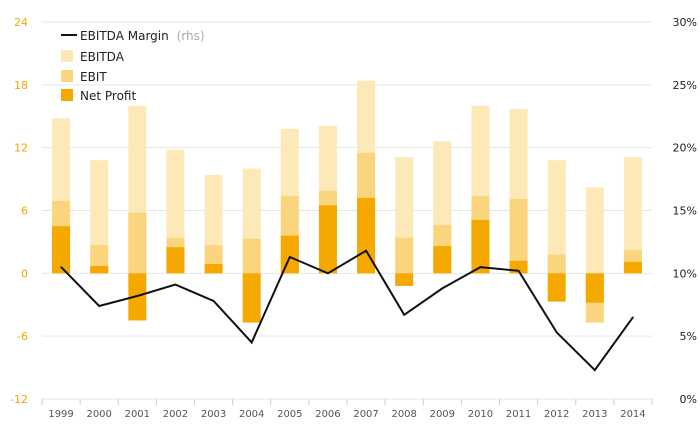 The height and width of the screenshot is (433, 700). Describe the element at coordinates (685, 211) in the screenshot. I see `y-right-tick-label: 15%` at that location.